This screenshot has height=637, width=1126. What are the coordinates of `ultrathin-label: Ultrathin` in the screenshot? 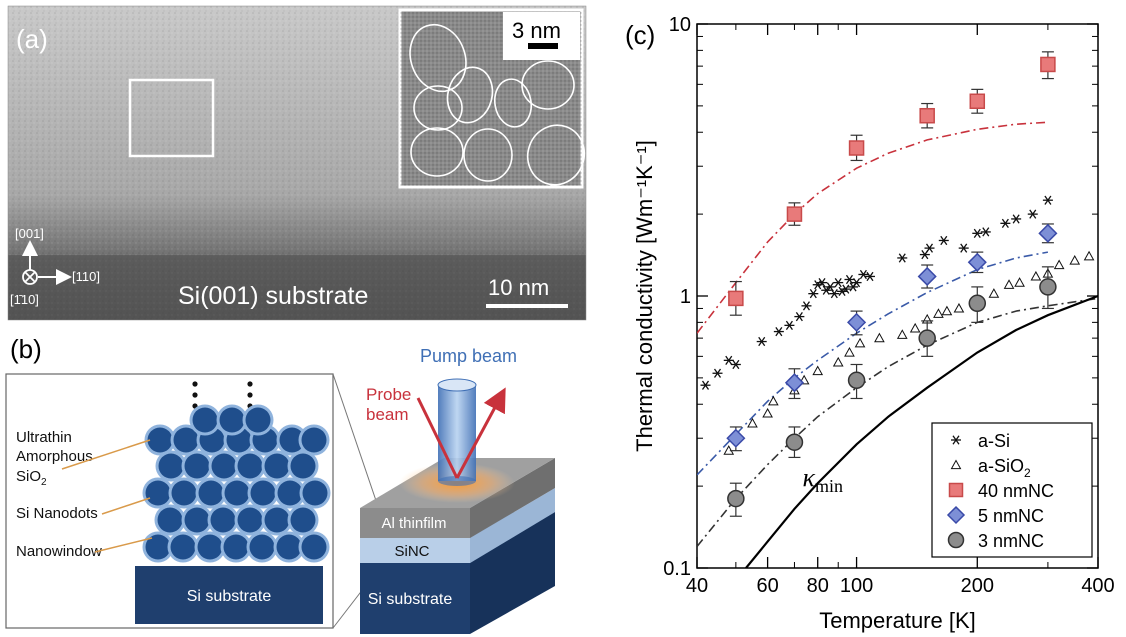 It's located at (44, 437).